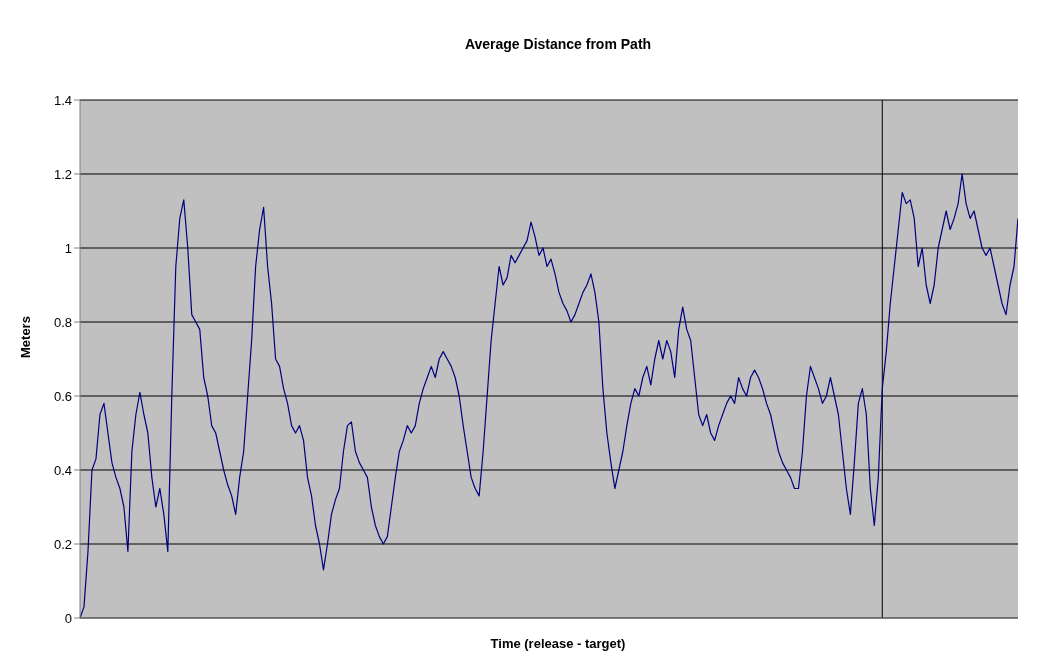 This screenshot has width=1038, height=670. I want to click on y-tick-label: 0.4, so click(62, 470).